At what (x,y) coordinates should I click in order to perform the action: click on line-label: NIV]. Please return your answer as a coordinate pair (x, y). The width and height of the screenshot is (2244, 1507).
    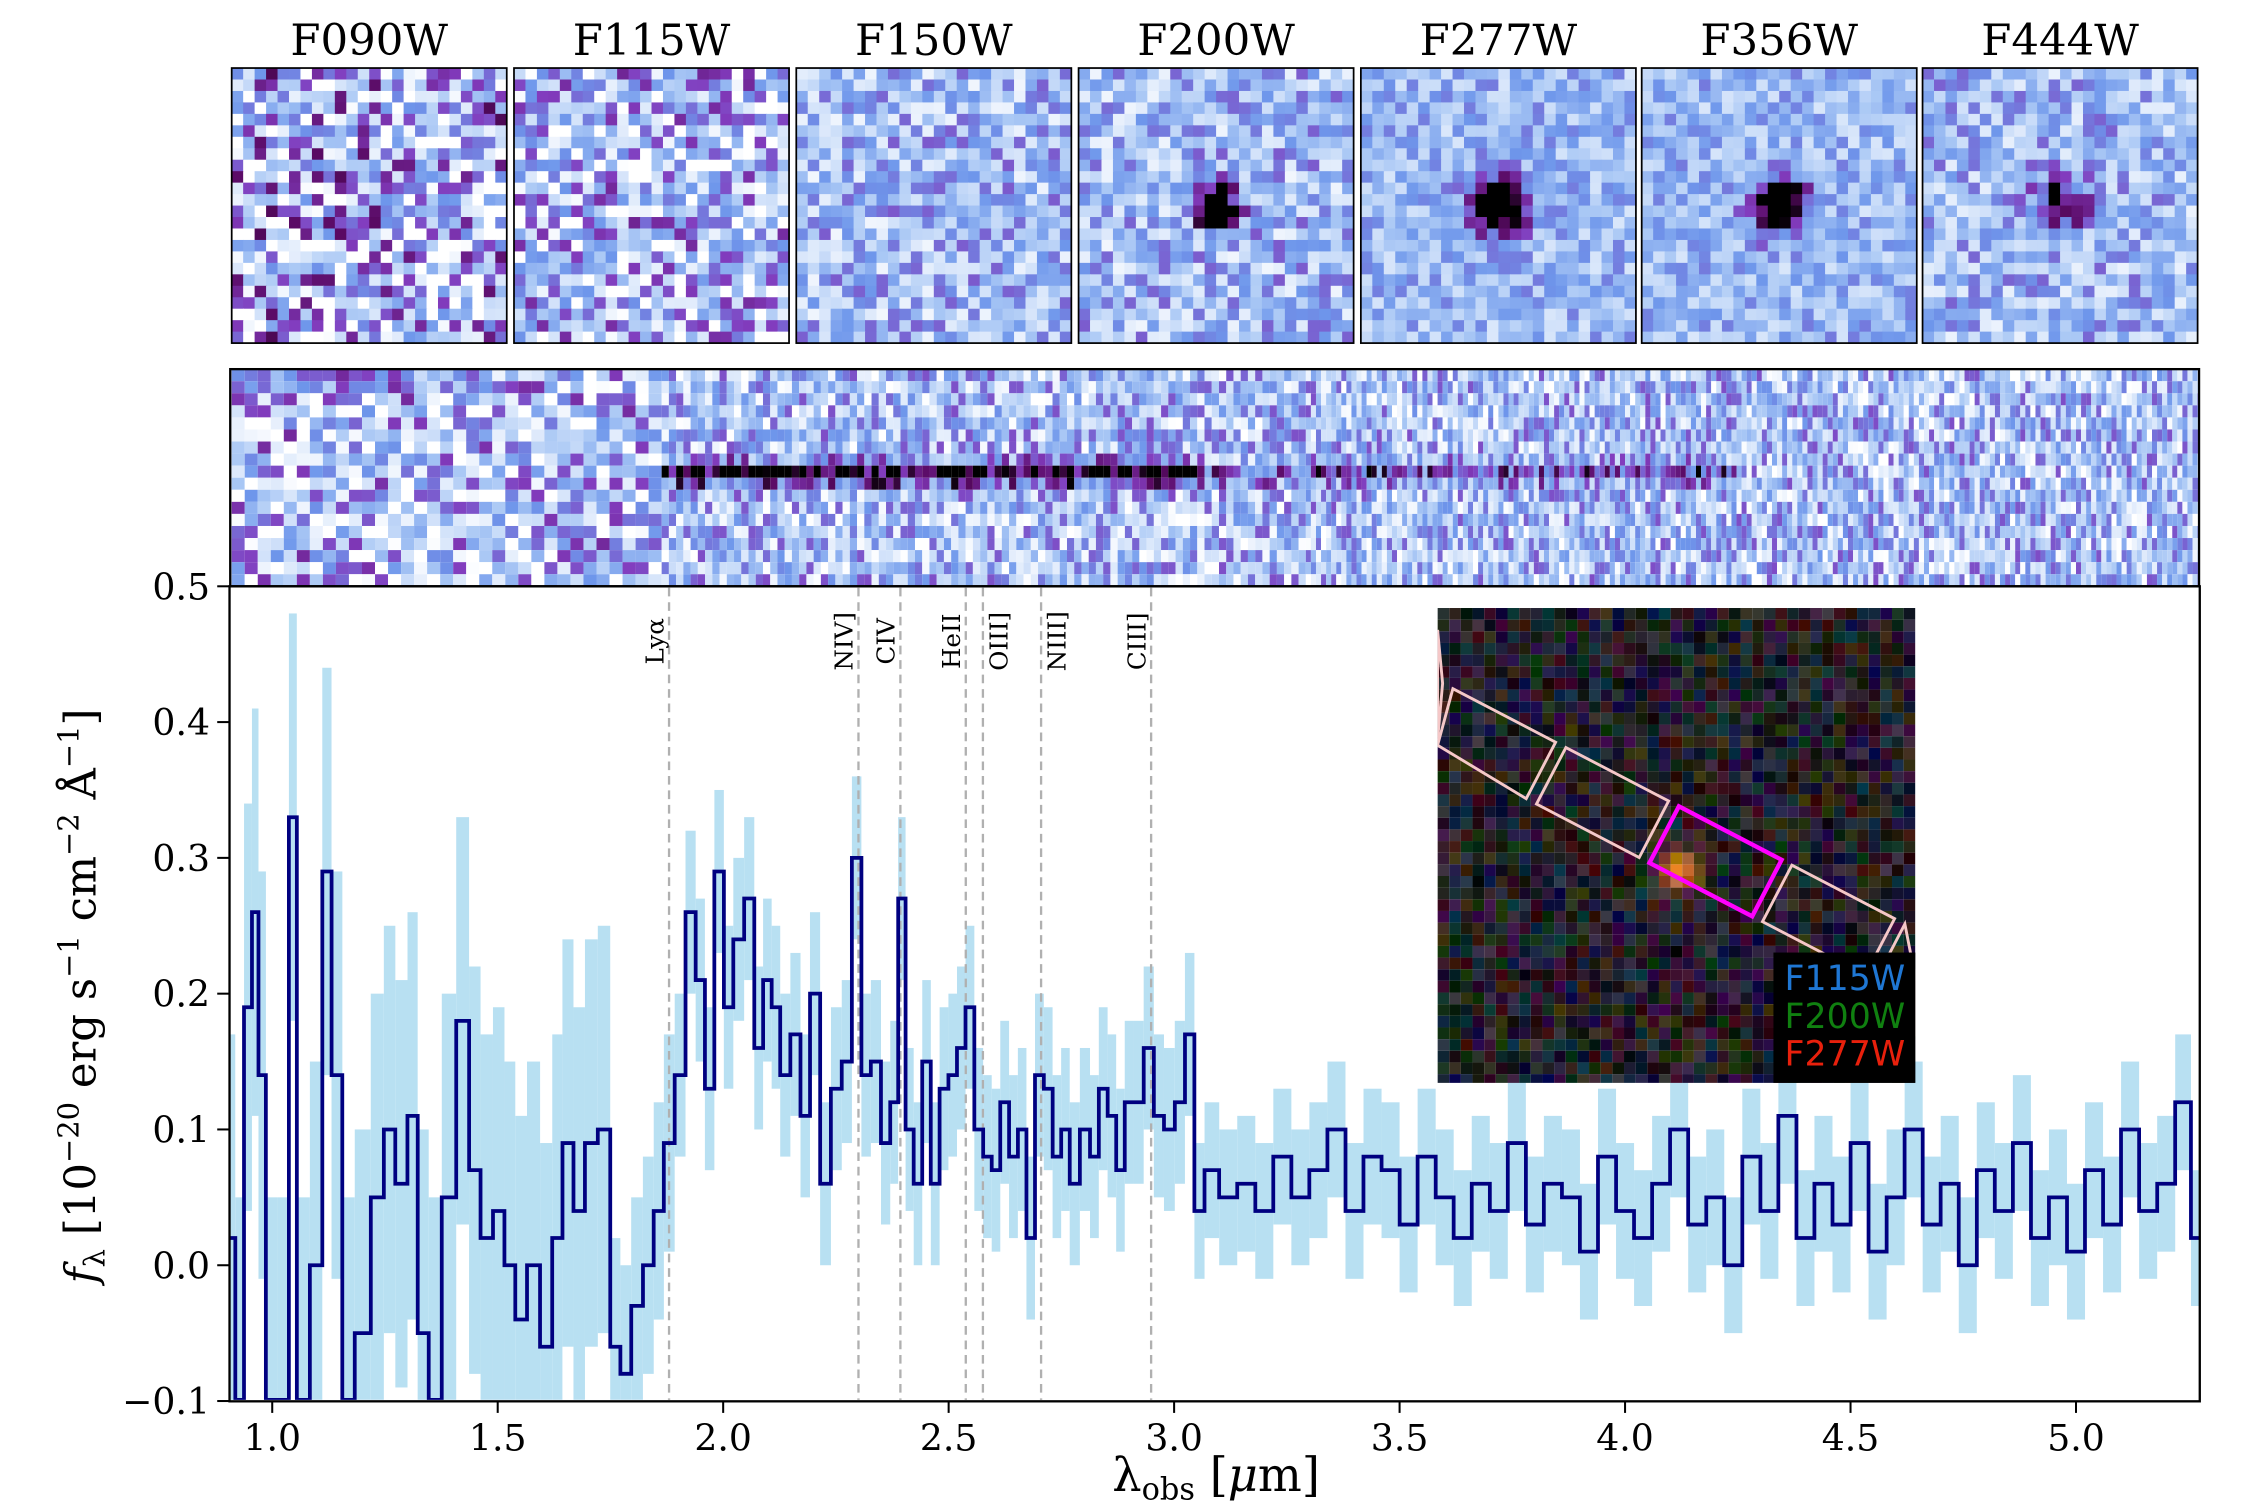
    Looking at the image, I should click on (844, 641).